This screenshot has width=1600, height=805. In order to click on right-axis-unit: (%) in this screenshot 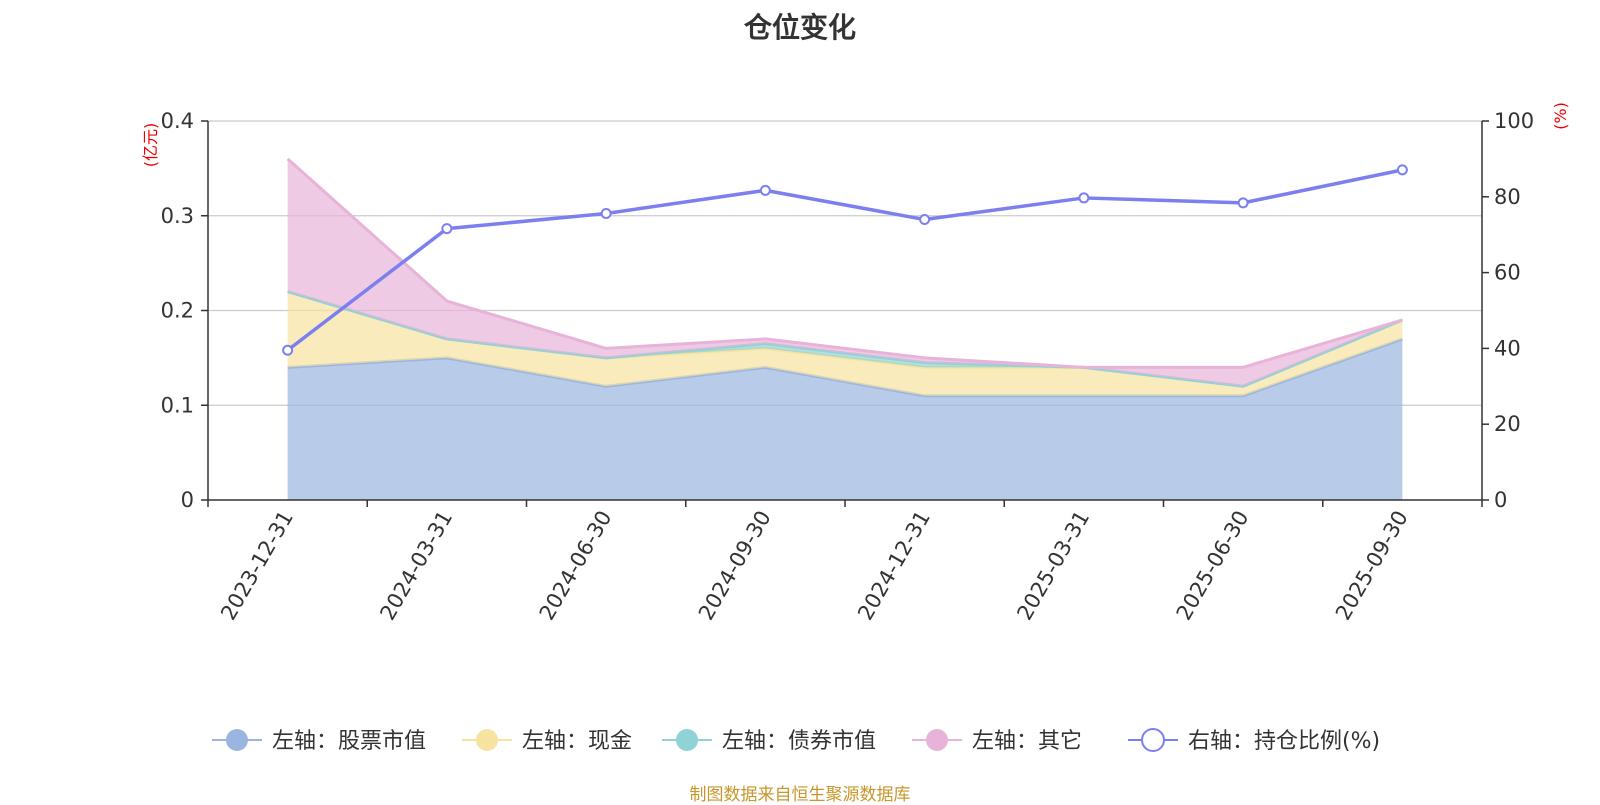, I will do `click(1560, 116)`.